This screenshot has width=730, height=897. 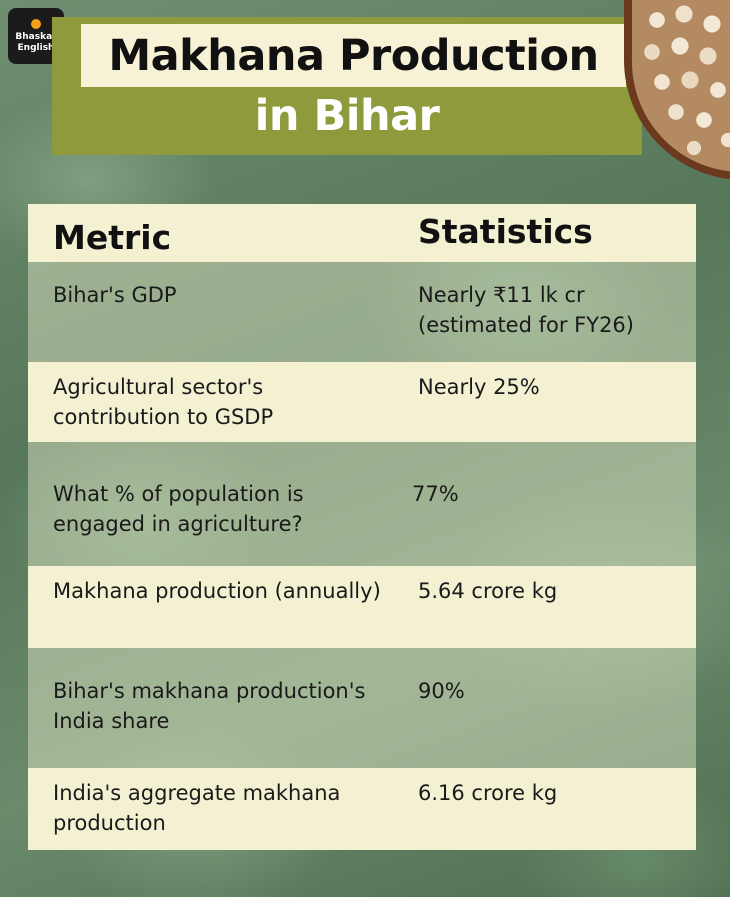 I want to click on statistic-cell: 77%, so click(x=435, y=494).